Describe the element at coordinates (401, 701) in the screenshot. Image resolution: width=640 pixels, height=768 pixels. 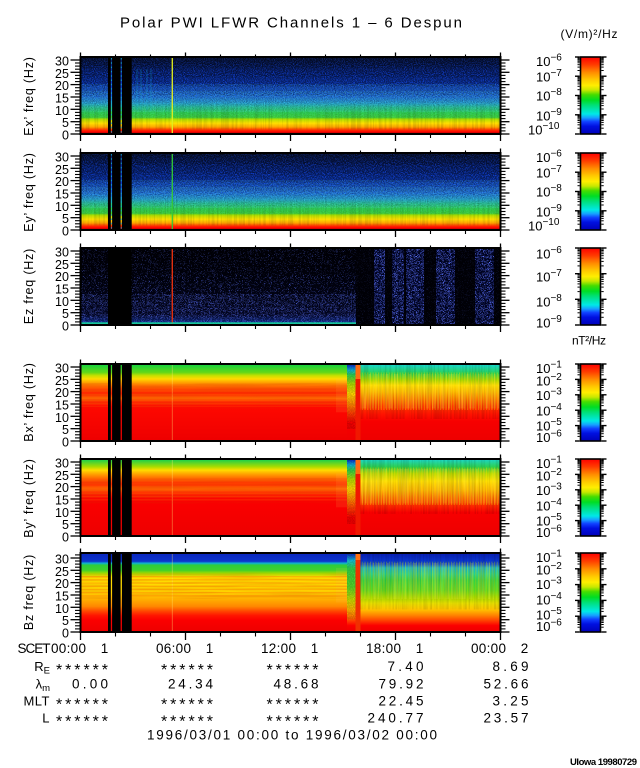
I see `svg-text: 22.45` at that location.